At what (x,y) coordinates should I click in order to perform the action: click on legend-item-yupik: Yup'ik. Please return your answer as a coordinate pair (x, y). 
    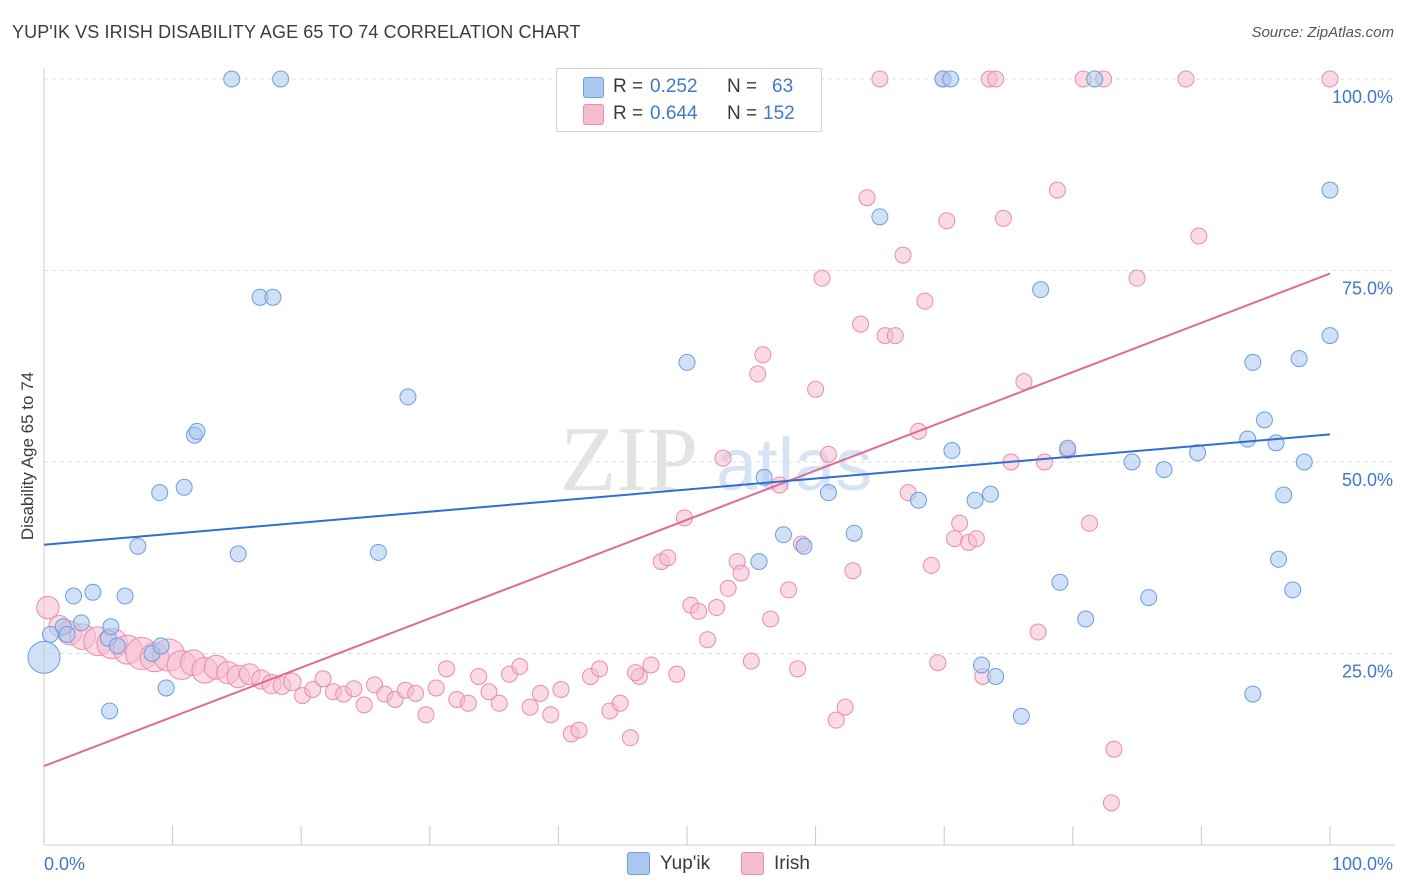
    Looking at the image, I should click on (668, 863).